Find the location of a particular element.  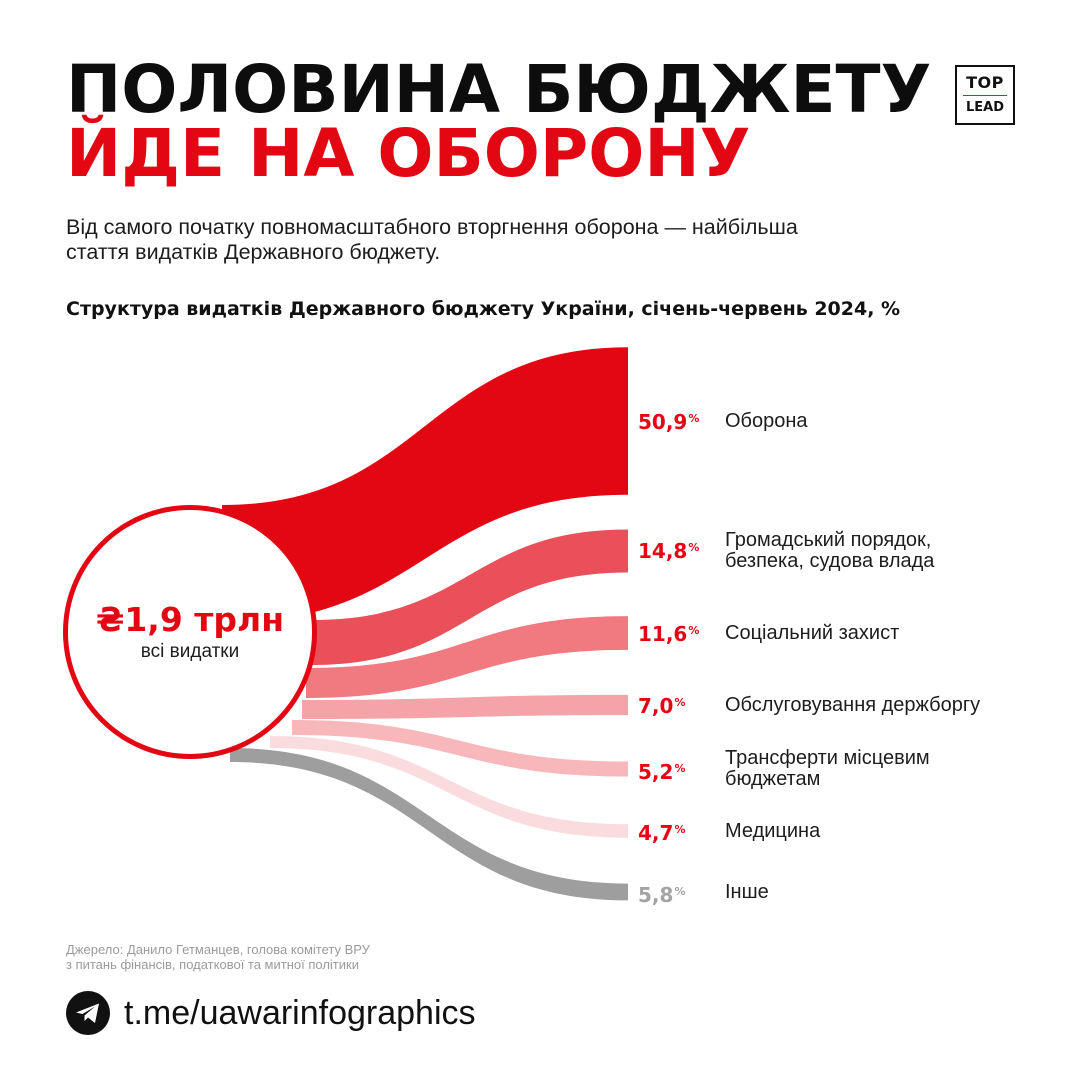

top-lead-logo: TOP LEAD is located at coordinates (985, 95).